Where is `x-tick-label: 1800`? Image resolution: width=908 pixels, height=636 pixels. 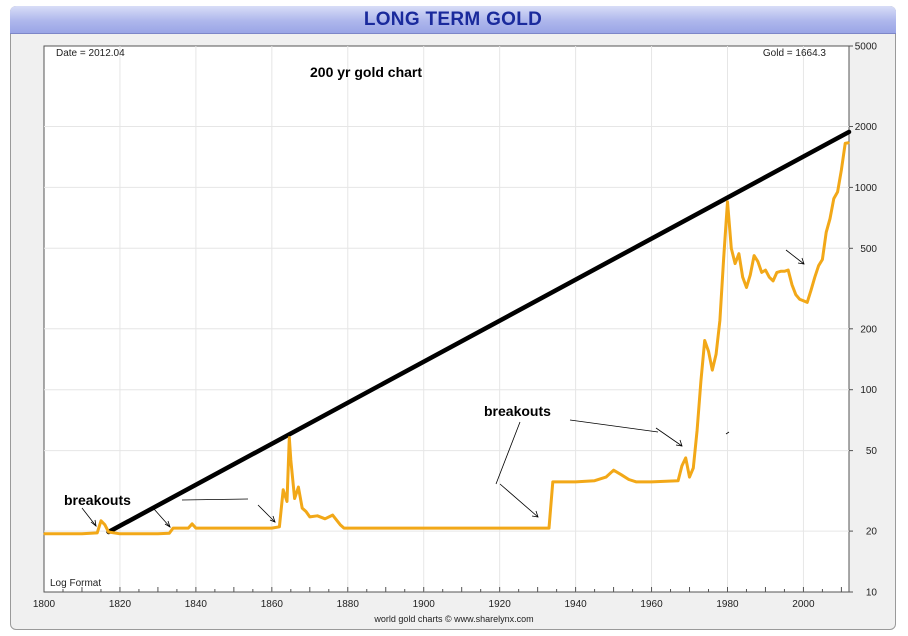
x-tick-label: 1800 is located at coordinates (44, 604).